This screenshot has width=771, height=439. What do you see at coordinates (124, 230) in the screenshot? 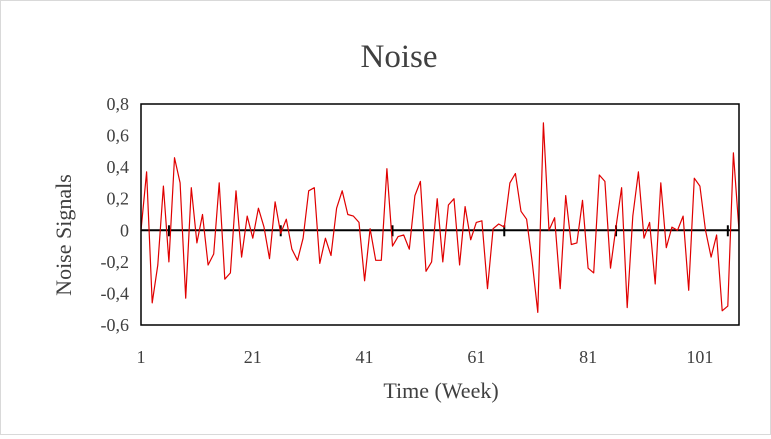
I see `y-tick-label: 0` at bounding box center [124, 230].